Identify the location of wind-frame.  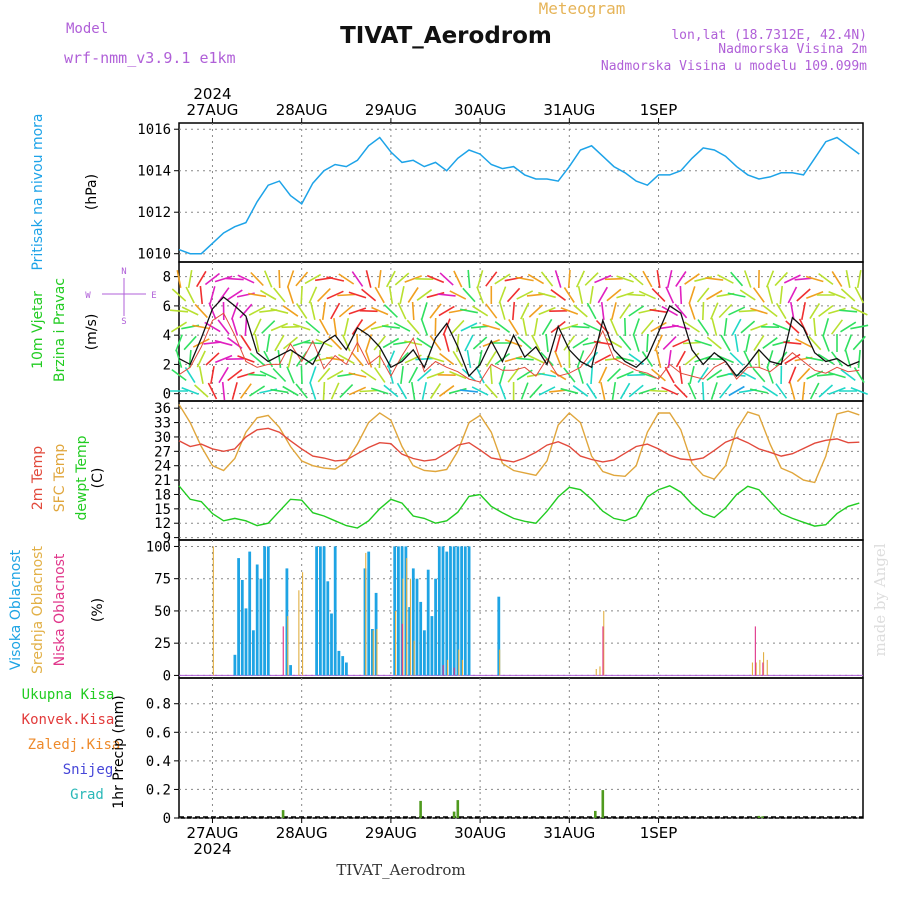
(521, 331).